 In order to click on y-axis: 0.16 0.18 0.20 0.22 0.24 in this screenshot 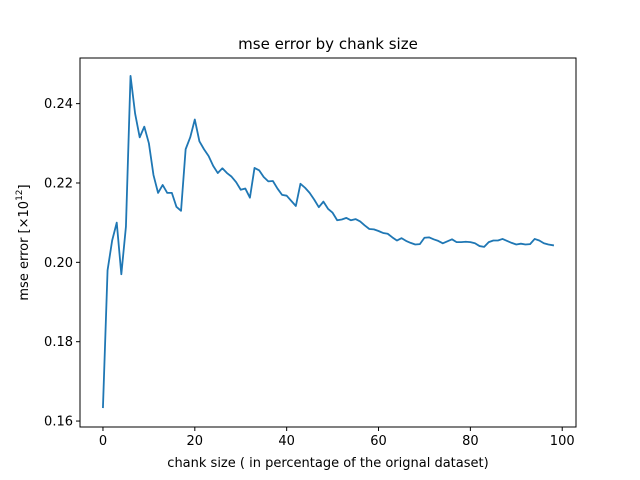, I will do `click(62, 263)`.